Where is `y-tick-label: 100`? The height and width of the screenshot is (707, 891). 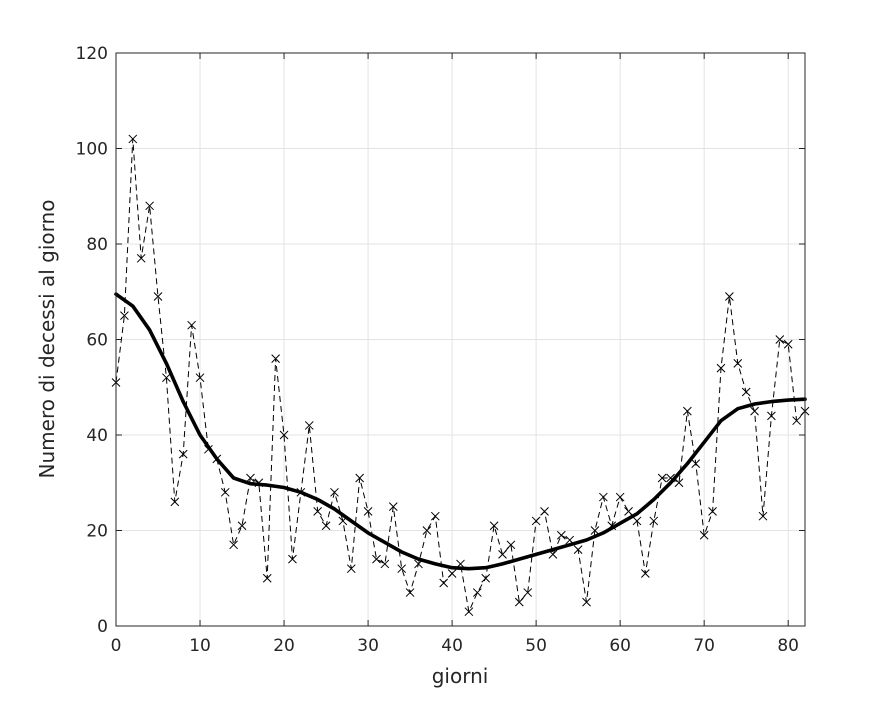
y-tick-label: 100 is located at coordinates (92, 150).